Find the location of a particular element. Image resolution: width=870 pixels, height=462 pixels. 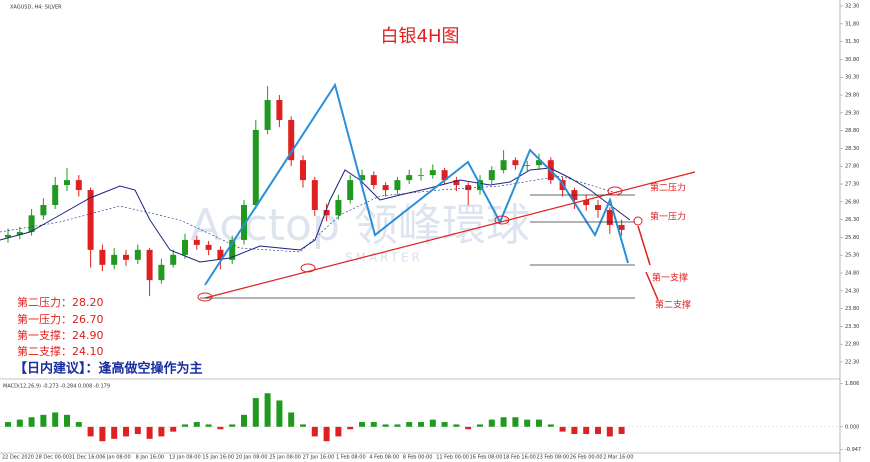

x-tick-label: 18 Feb 16:00 is located at coordinates (519, 458).